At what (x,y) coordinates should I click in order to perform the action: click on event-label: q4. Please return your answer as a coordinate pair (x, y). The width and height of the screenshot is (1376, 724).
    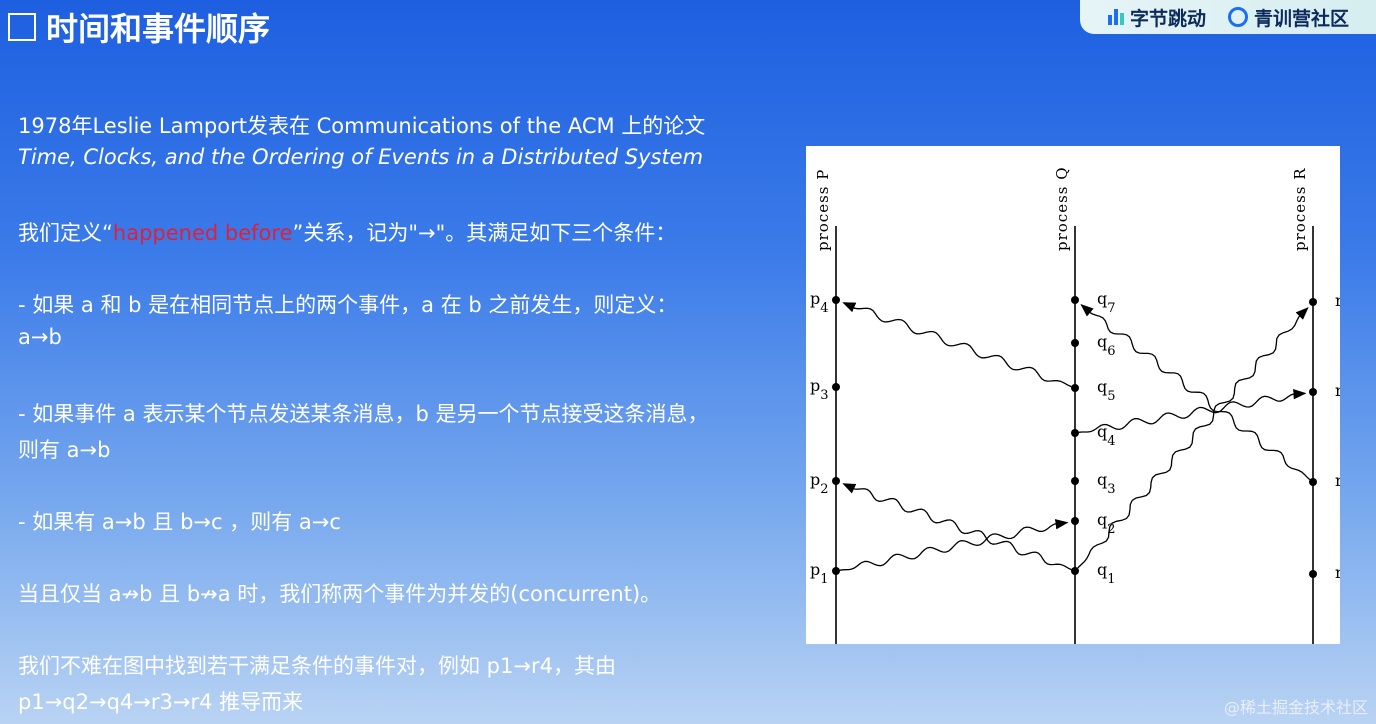
    Looking at the image, I should click on (1106, 435).